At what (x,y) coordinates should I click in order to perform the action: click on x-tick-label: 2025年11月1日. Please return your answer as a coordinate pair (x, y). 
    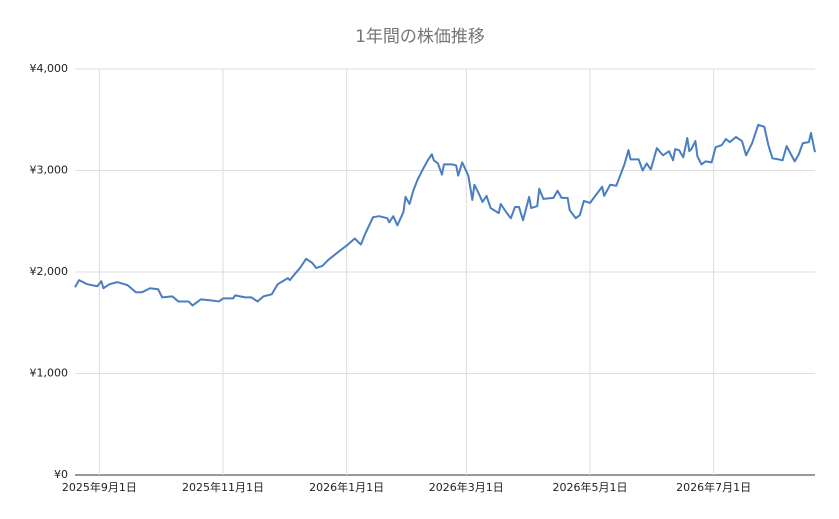
    Looking at the image, I should click on (223, 487).